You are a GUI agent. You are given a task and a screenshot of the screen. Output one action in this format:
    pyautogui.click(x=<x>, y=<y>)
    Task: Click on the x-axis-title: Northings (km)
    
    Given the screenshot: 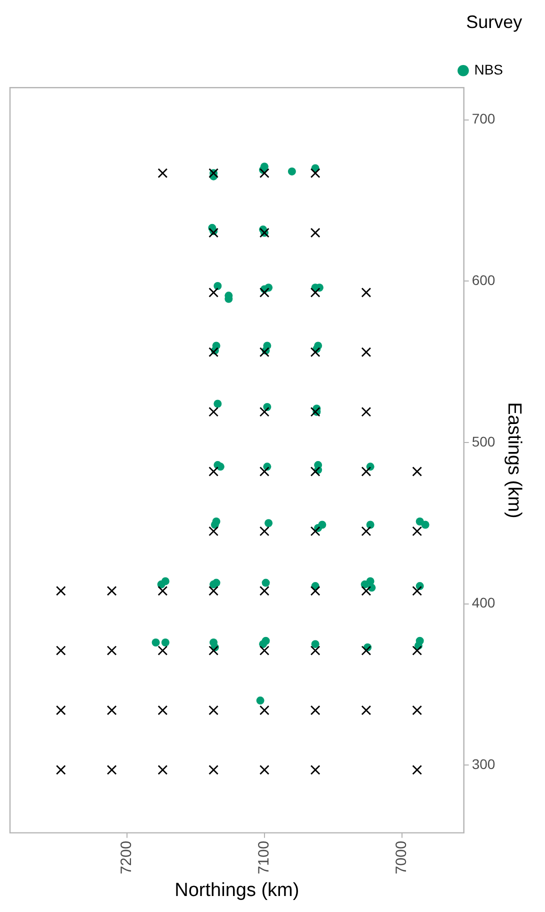 What is the action you would take?
    pyautogui.click(x=237, y=890)
    